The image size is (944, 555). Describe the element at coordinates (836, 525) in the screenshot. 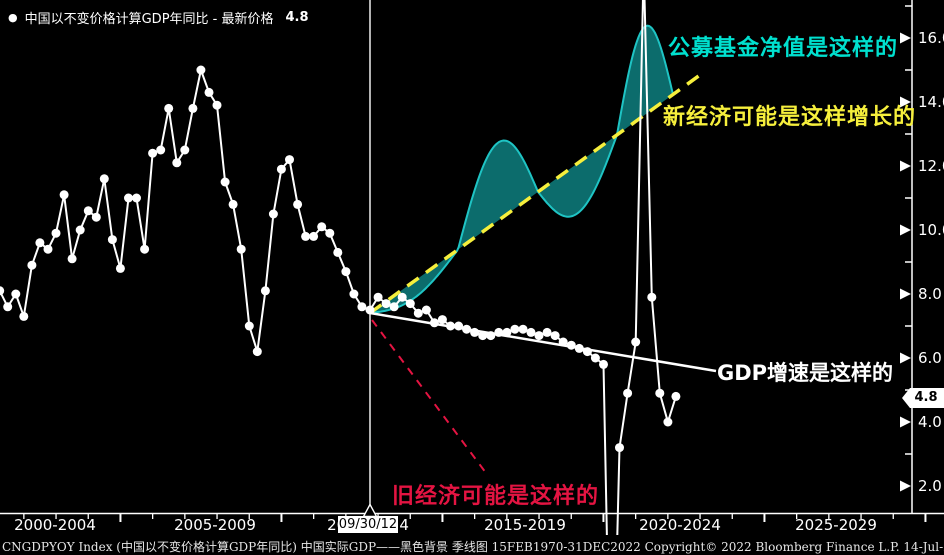

I see `x-axis-label: 2025-2029` at that location.